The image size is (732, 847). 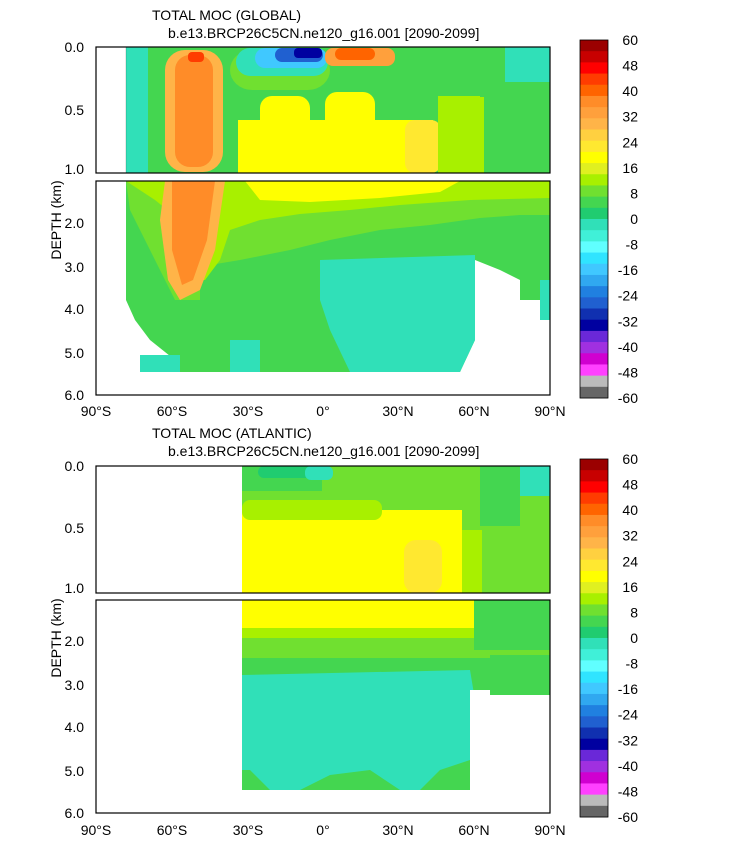 What do you see at coordinates (396, 529) in the screenshot?
I see `panel-atlantic-upper-field` at bounding box center [396, 529].